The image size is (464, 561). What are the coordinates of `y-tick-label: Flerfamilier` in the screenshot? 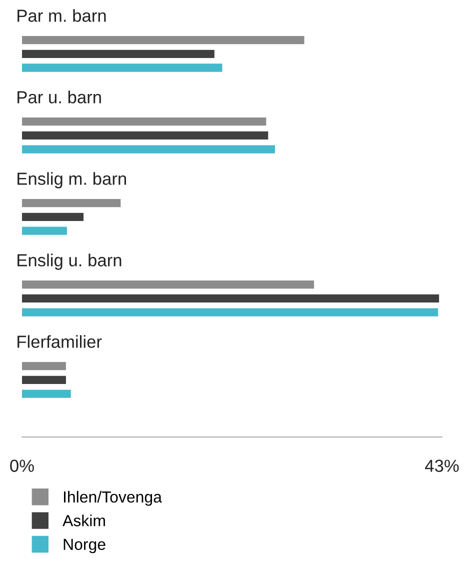 It's located at (60, 341).